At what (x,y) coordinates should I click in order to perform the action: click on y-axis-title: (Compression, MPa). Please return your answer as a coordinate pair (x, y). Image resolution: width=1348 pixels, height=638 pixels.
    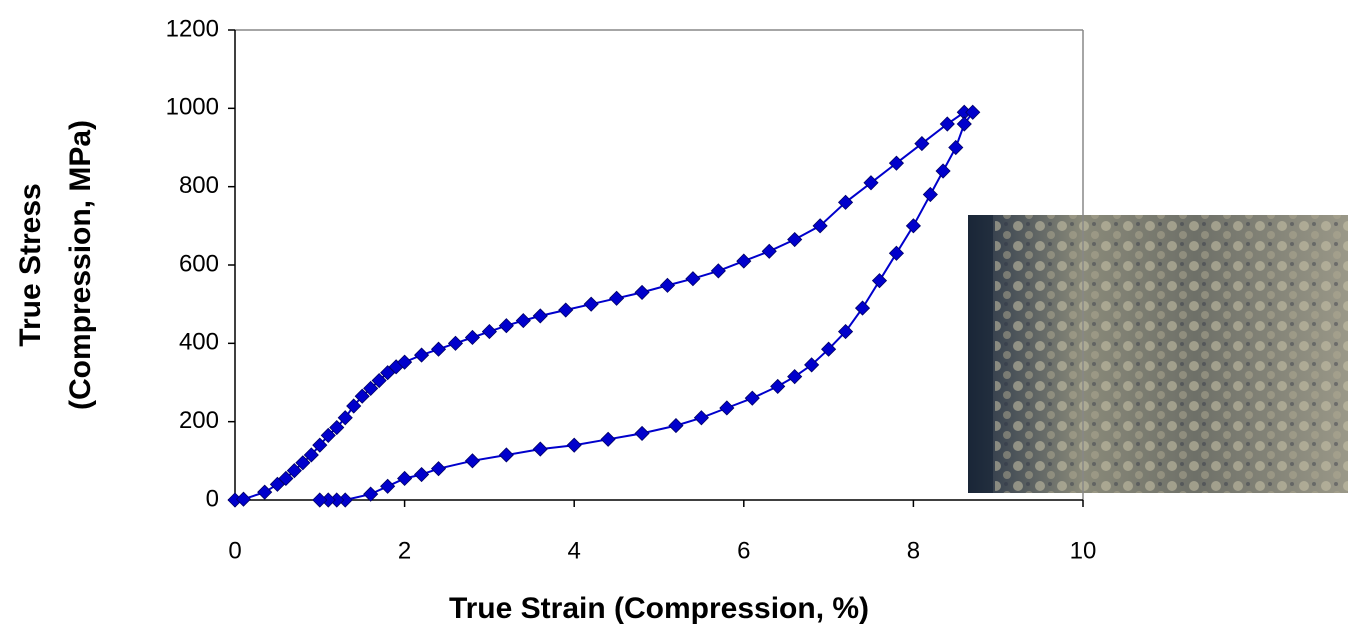
    Looking at the image, I should click on (80, 265).